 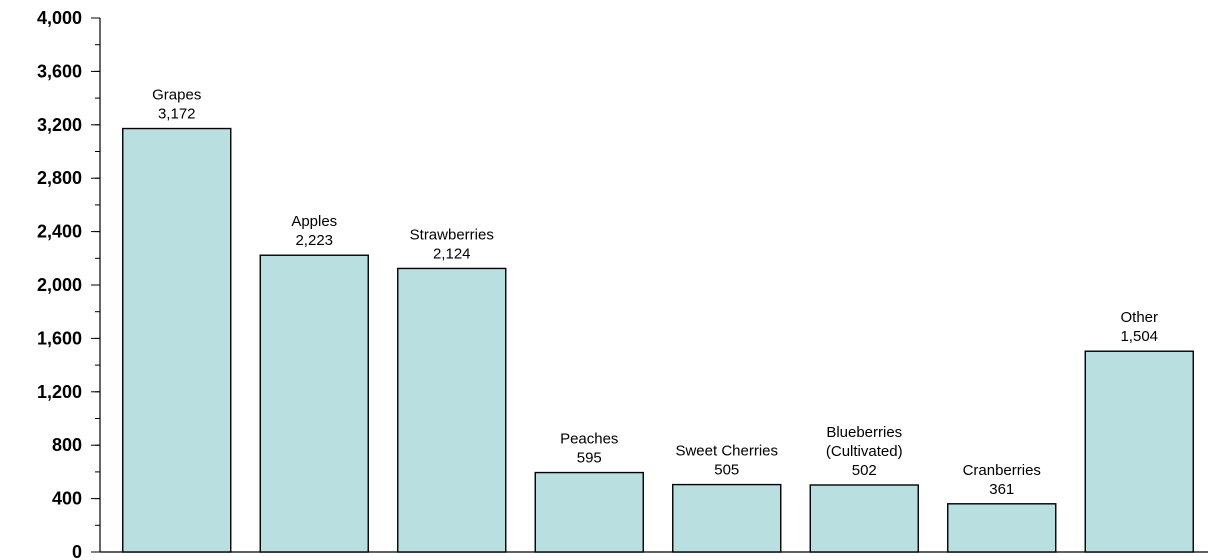 What do you see at coordinates (864, 470) in the screenshot?
I see `bar-value-label: 502` at bounding box center [864, 470].